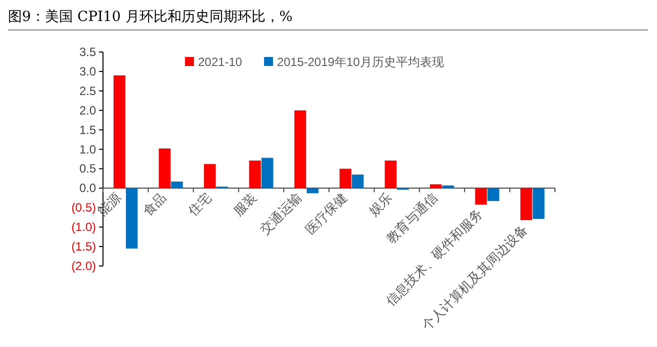  What do you see at coordinates (83, 227) in the screenshot?
I see `y-tick-label: (1.0)` at bounding box center [83, 227].